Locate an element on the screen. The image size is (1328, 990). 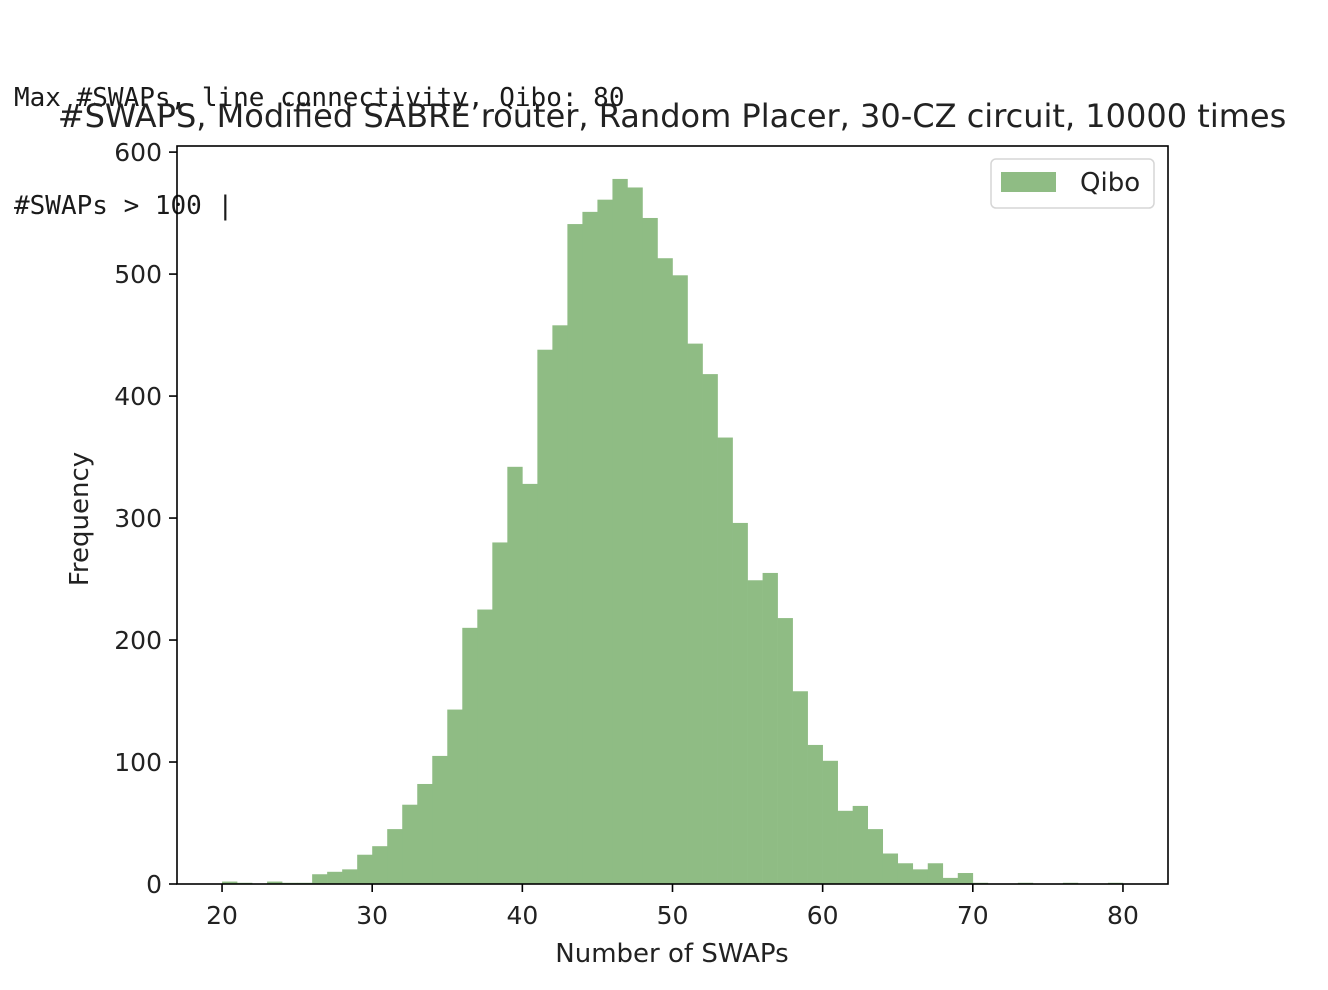
y-tick-label: 500 is located at coordinates (138, 274).